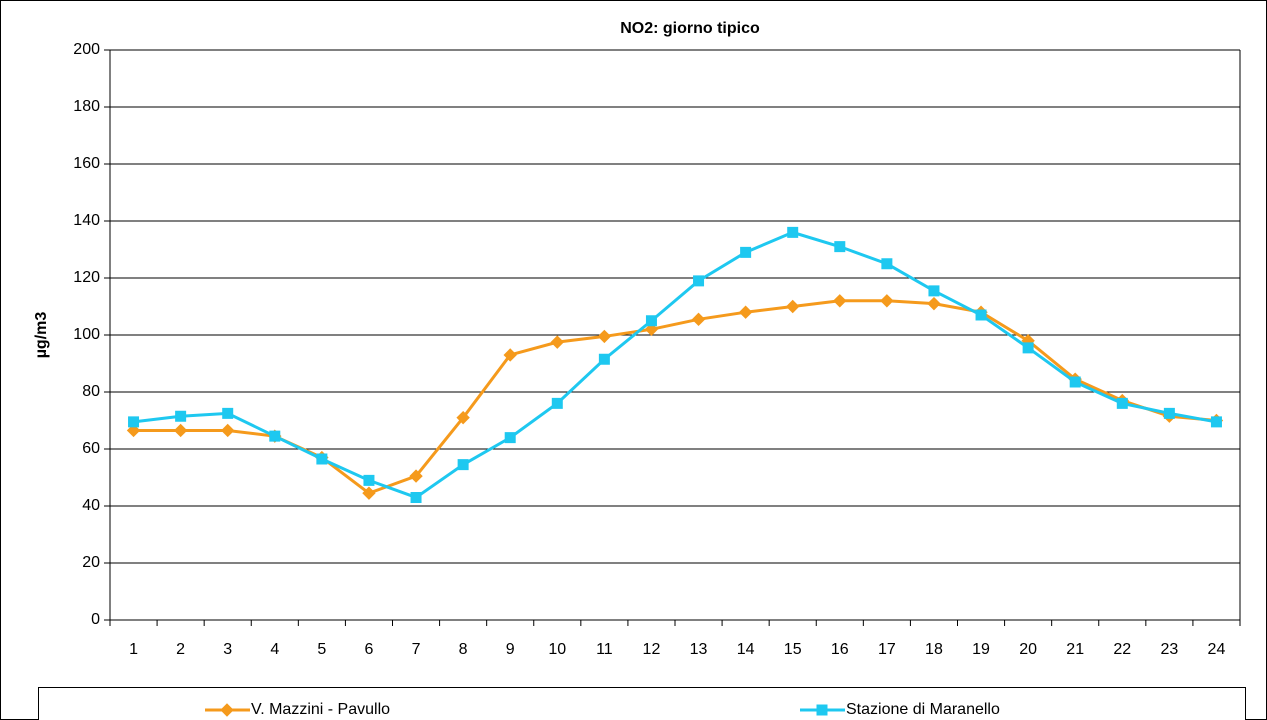 The width and height of the screenshot is (1267, 720). I want to click on x-tick-label: 14, so click(746, 649).